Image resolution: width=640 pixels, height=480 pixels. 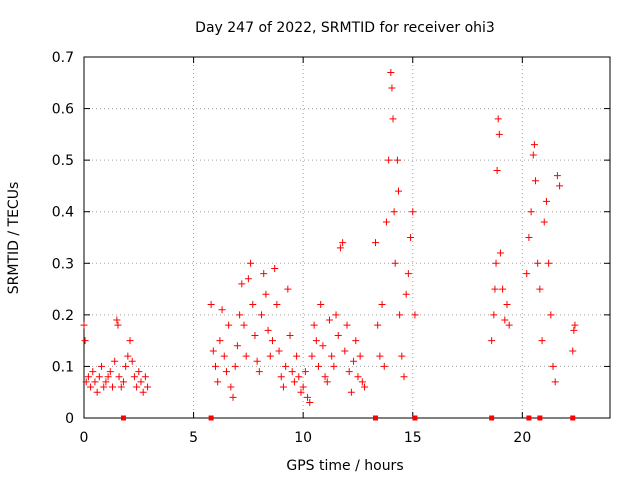 What do you see at coordinates (14, 238) in the screenshot?
I see `y-axis-label: SRMTID / TECUs` at bounding box center [14, 238].